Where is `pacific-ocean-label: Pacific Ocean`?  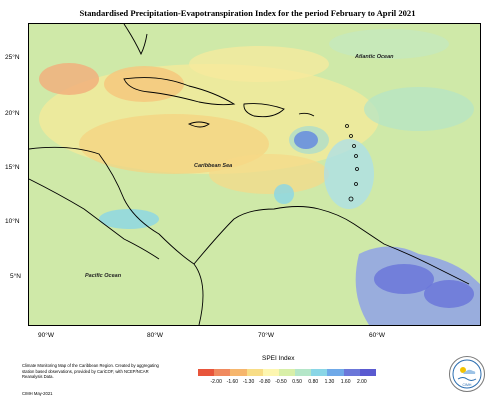
pacific-ocean-label: Pacific Ocean is located at coordinates (103, 276).